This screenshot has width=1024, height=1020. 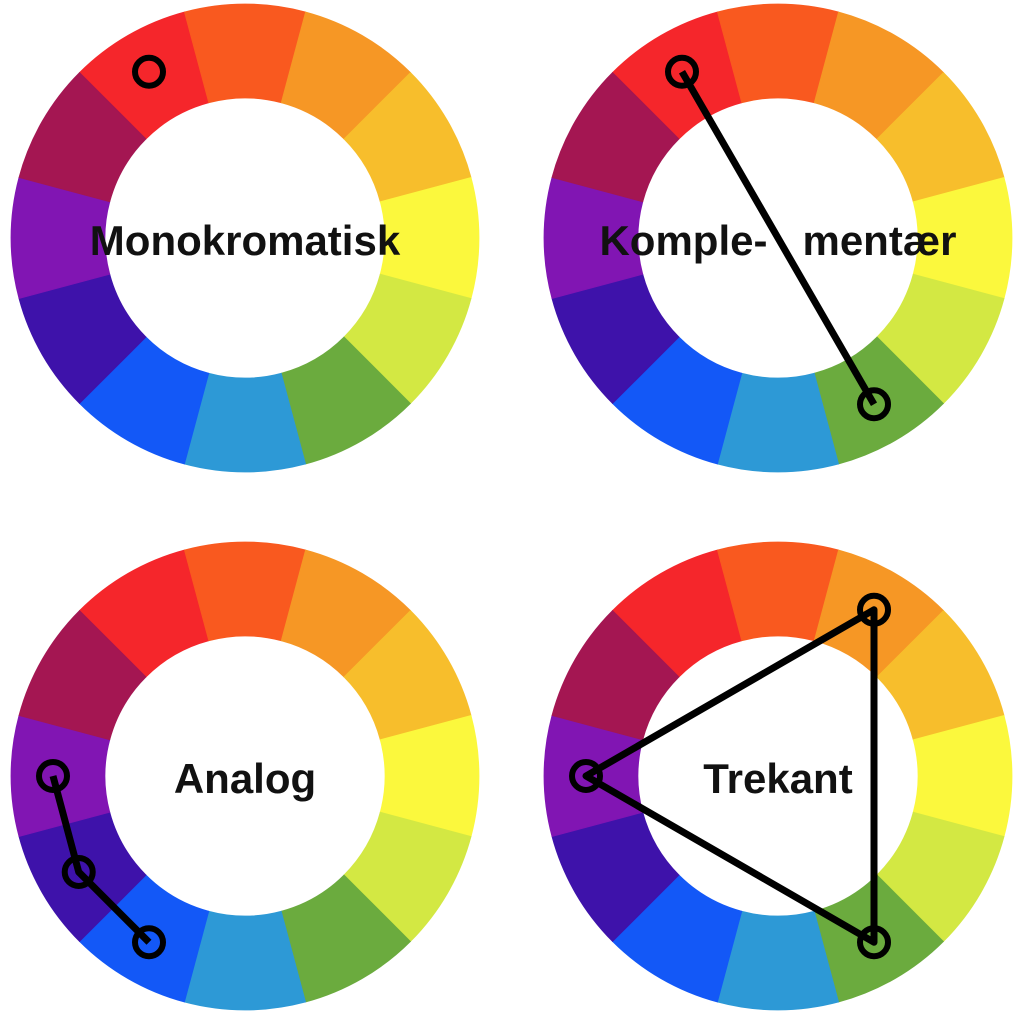 I want to click on wheel-label-komplementaer: Komple- mentær, so click(x=777, y=240).